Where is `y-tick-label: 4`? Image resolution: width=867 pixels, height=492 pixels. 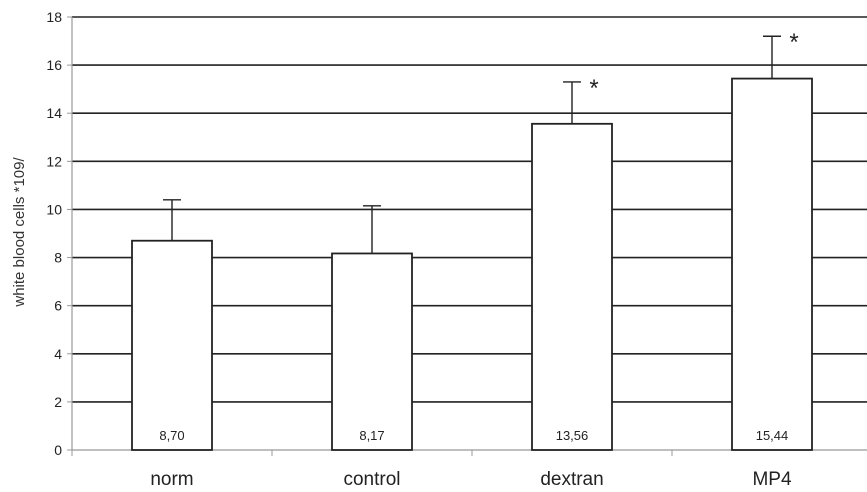 y-tick-label: 4 is located at coordinates (58, 354).